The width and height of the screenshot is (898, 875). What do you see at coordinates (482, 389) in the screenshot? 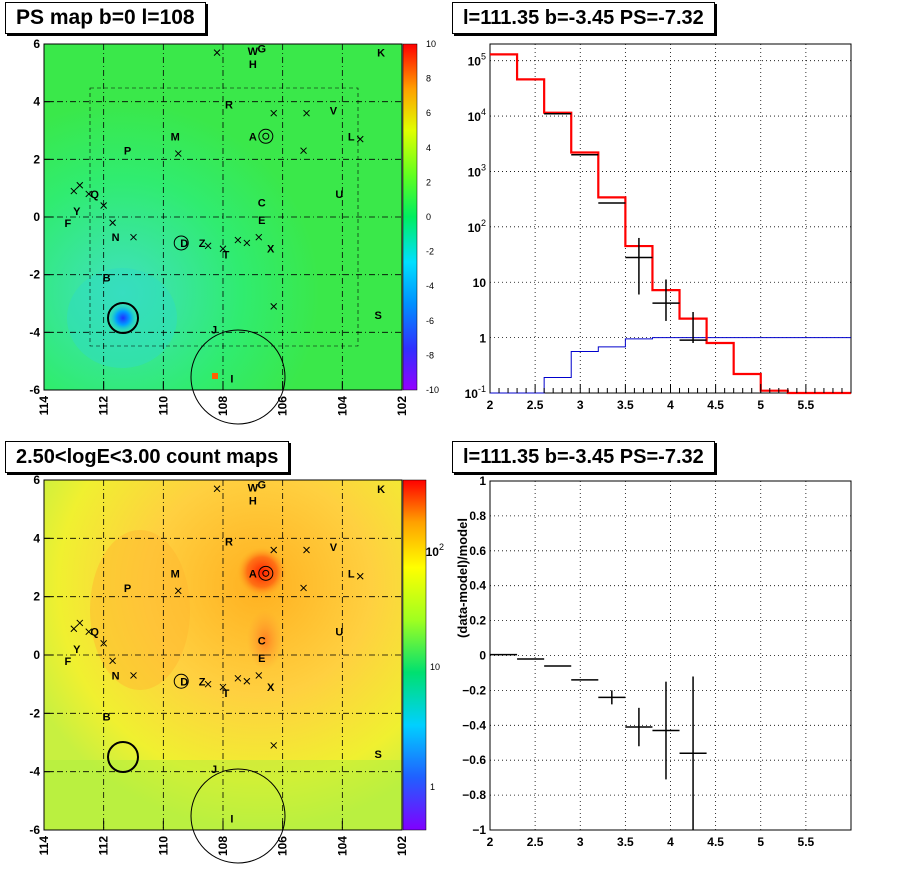
I see `y-tick-label-exp: -1` at bounding box center [482, 389].